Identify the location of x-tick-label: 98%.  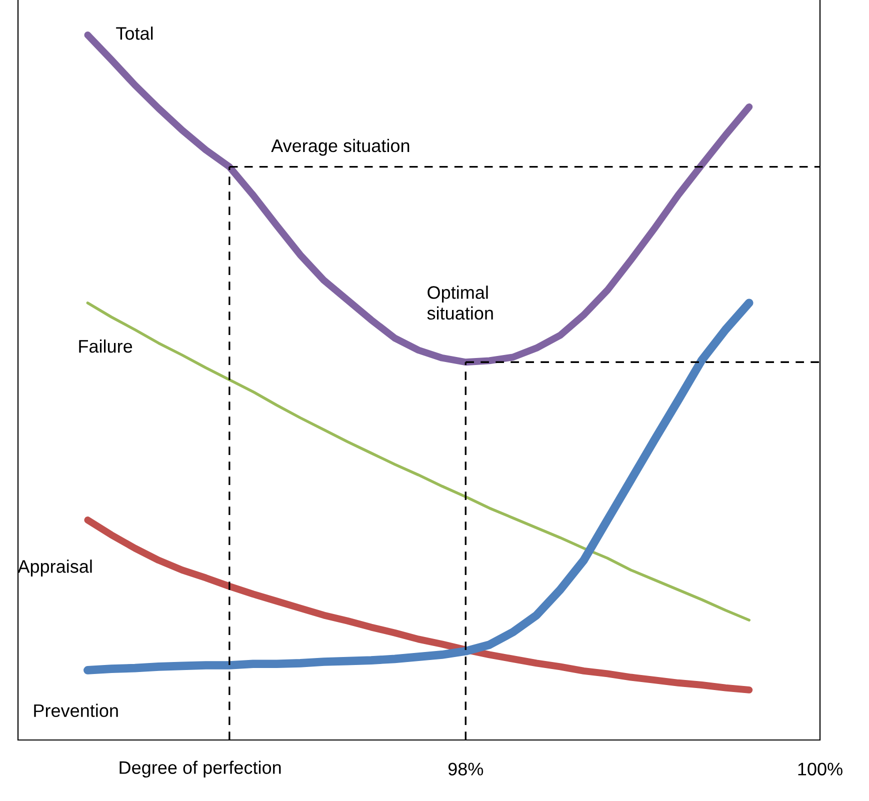
(466, 769).